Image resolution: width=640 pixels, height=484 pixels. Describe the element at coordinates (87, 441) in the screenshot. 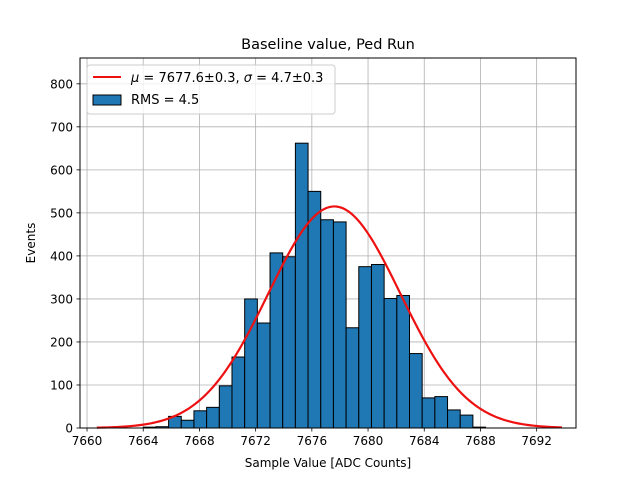

I see `x-tick-label: 7660` at that location.